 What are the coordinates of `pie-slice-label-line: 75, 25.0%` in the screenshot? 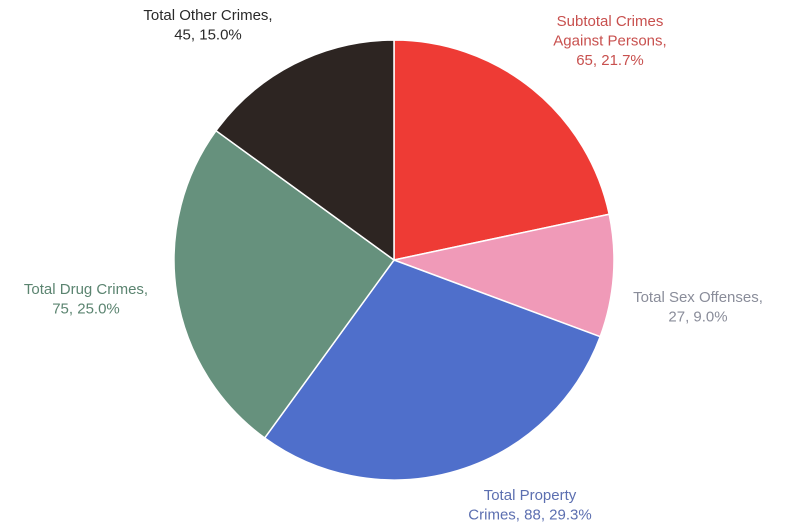 It's located at (86, 309).